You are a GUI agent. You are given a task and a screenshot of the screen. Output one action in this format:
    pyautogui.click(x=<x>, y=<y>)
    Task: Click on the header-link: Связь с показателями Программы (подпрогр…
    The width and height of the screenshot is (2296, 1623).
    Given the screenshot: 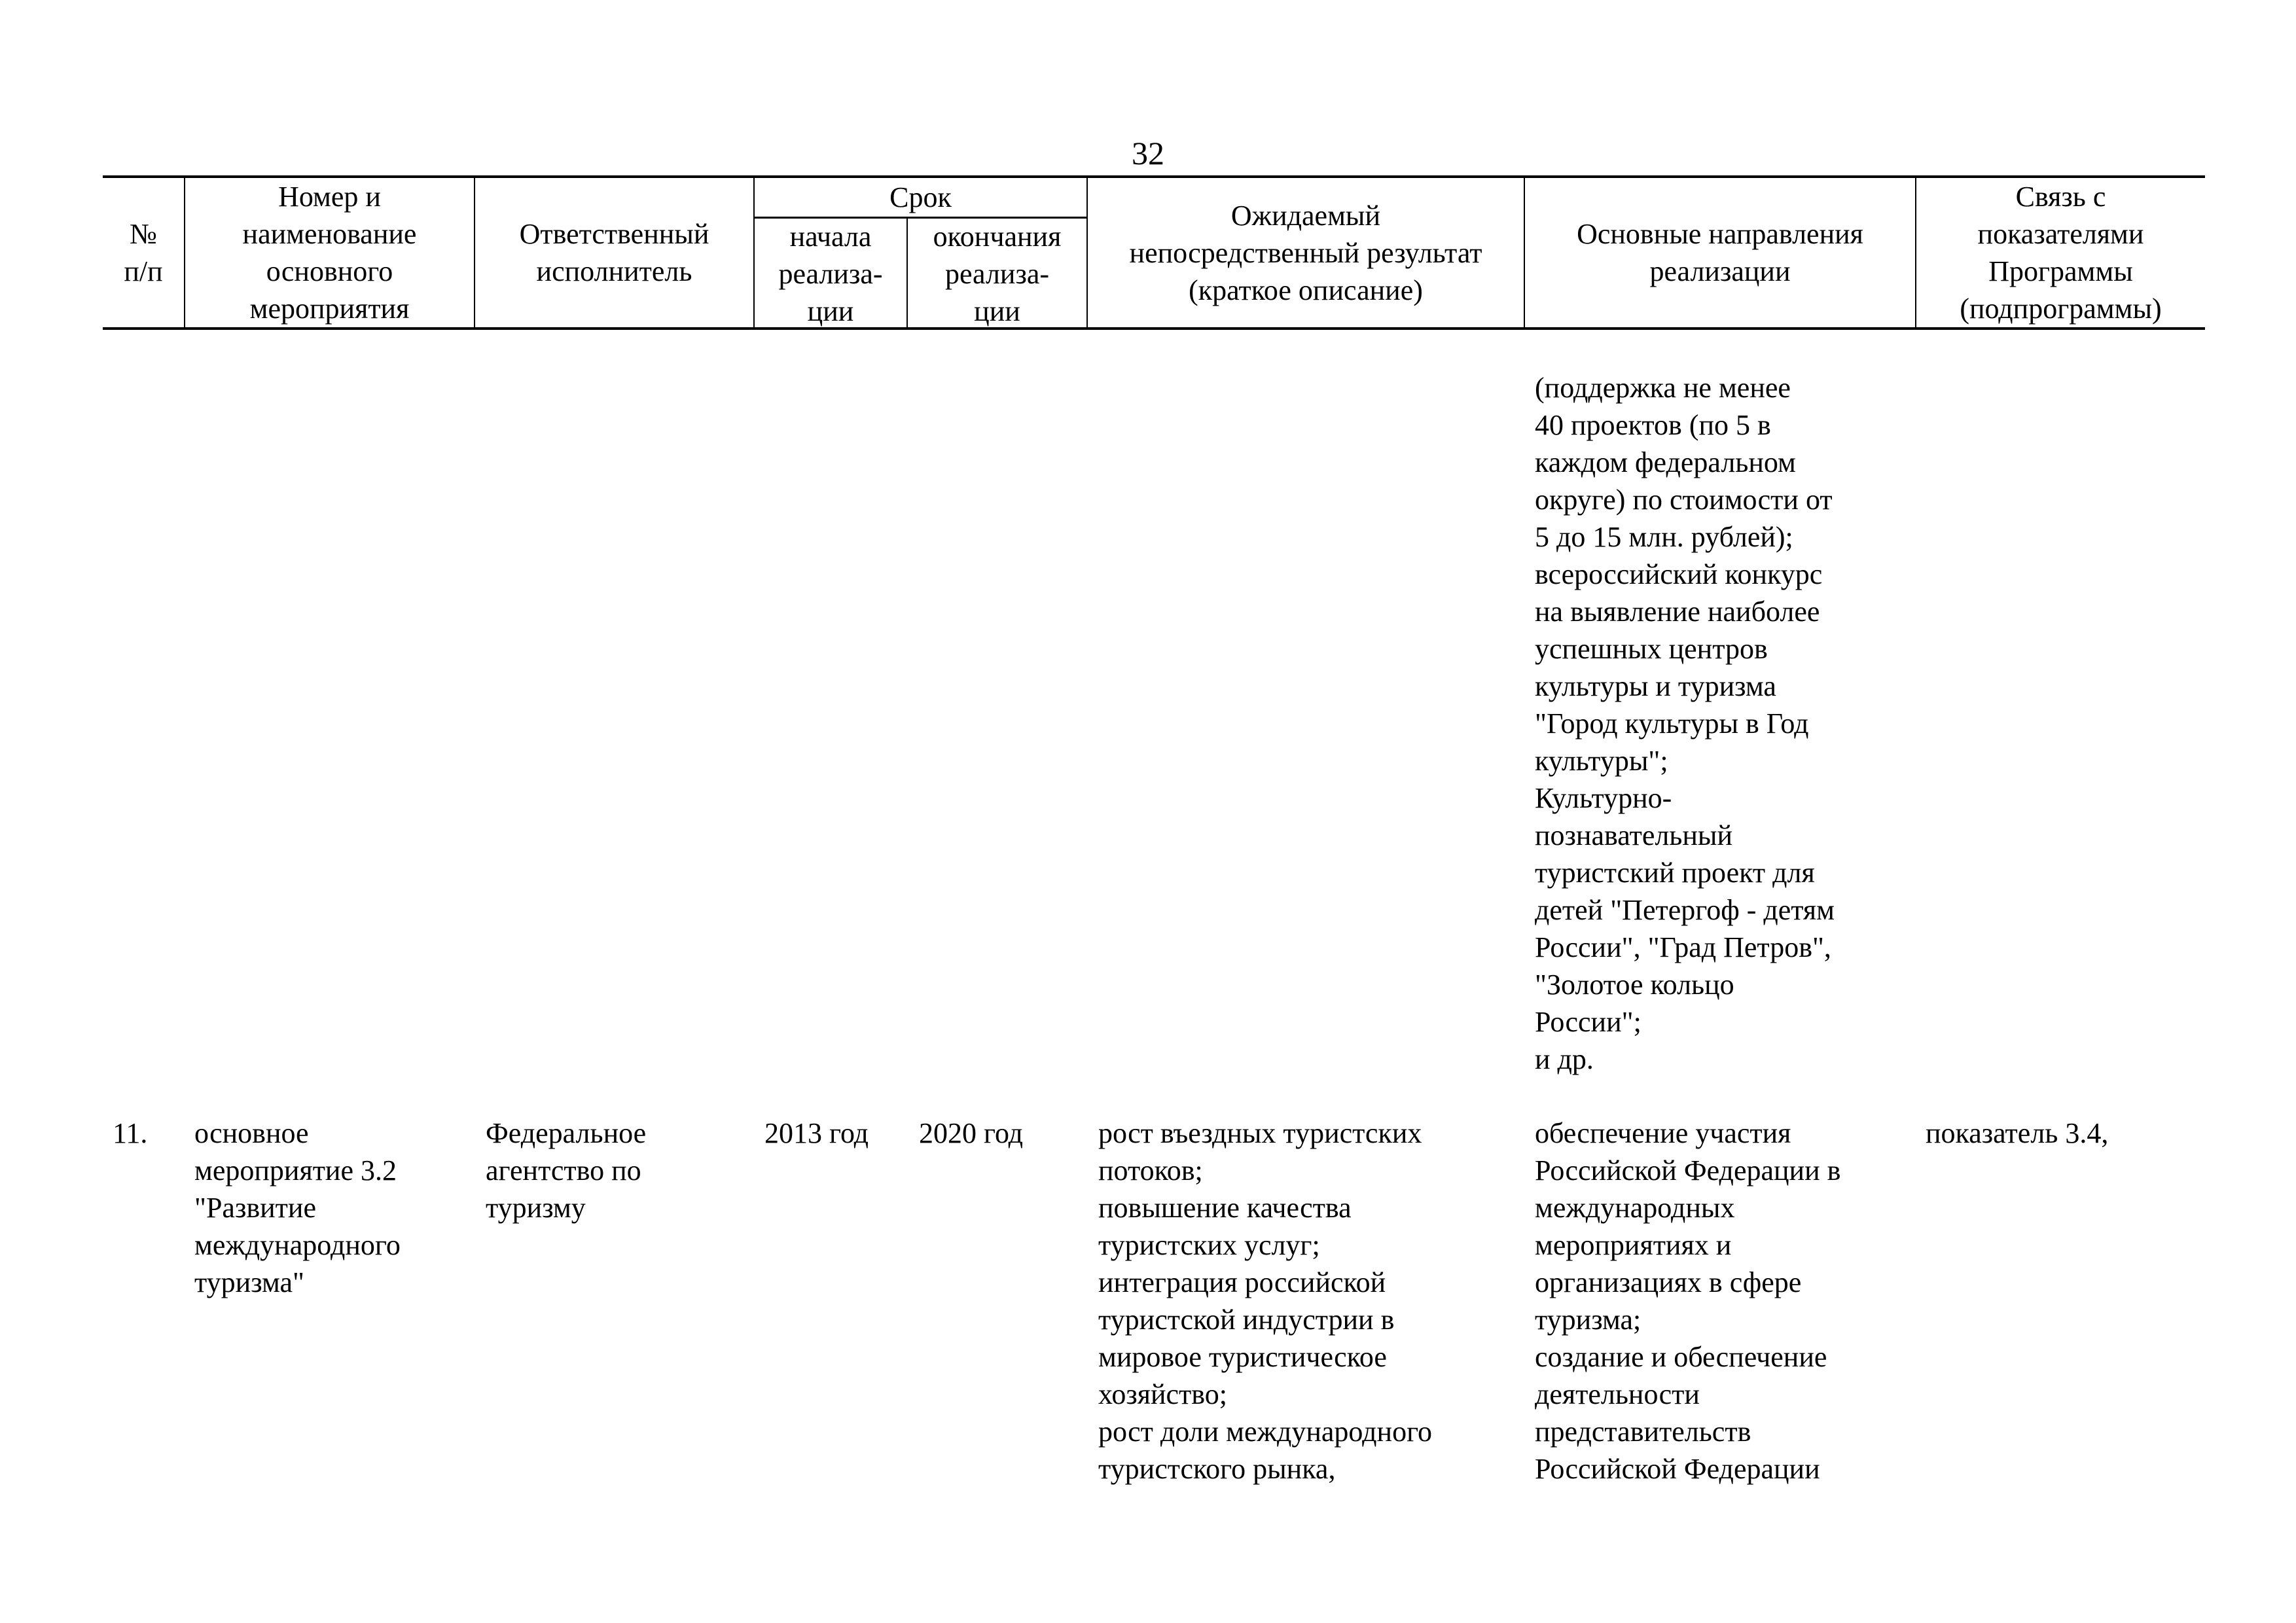 What is the action you would take?
    pyautogui.click(x=2061, y=253)
    